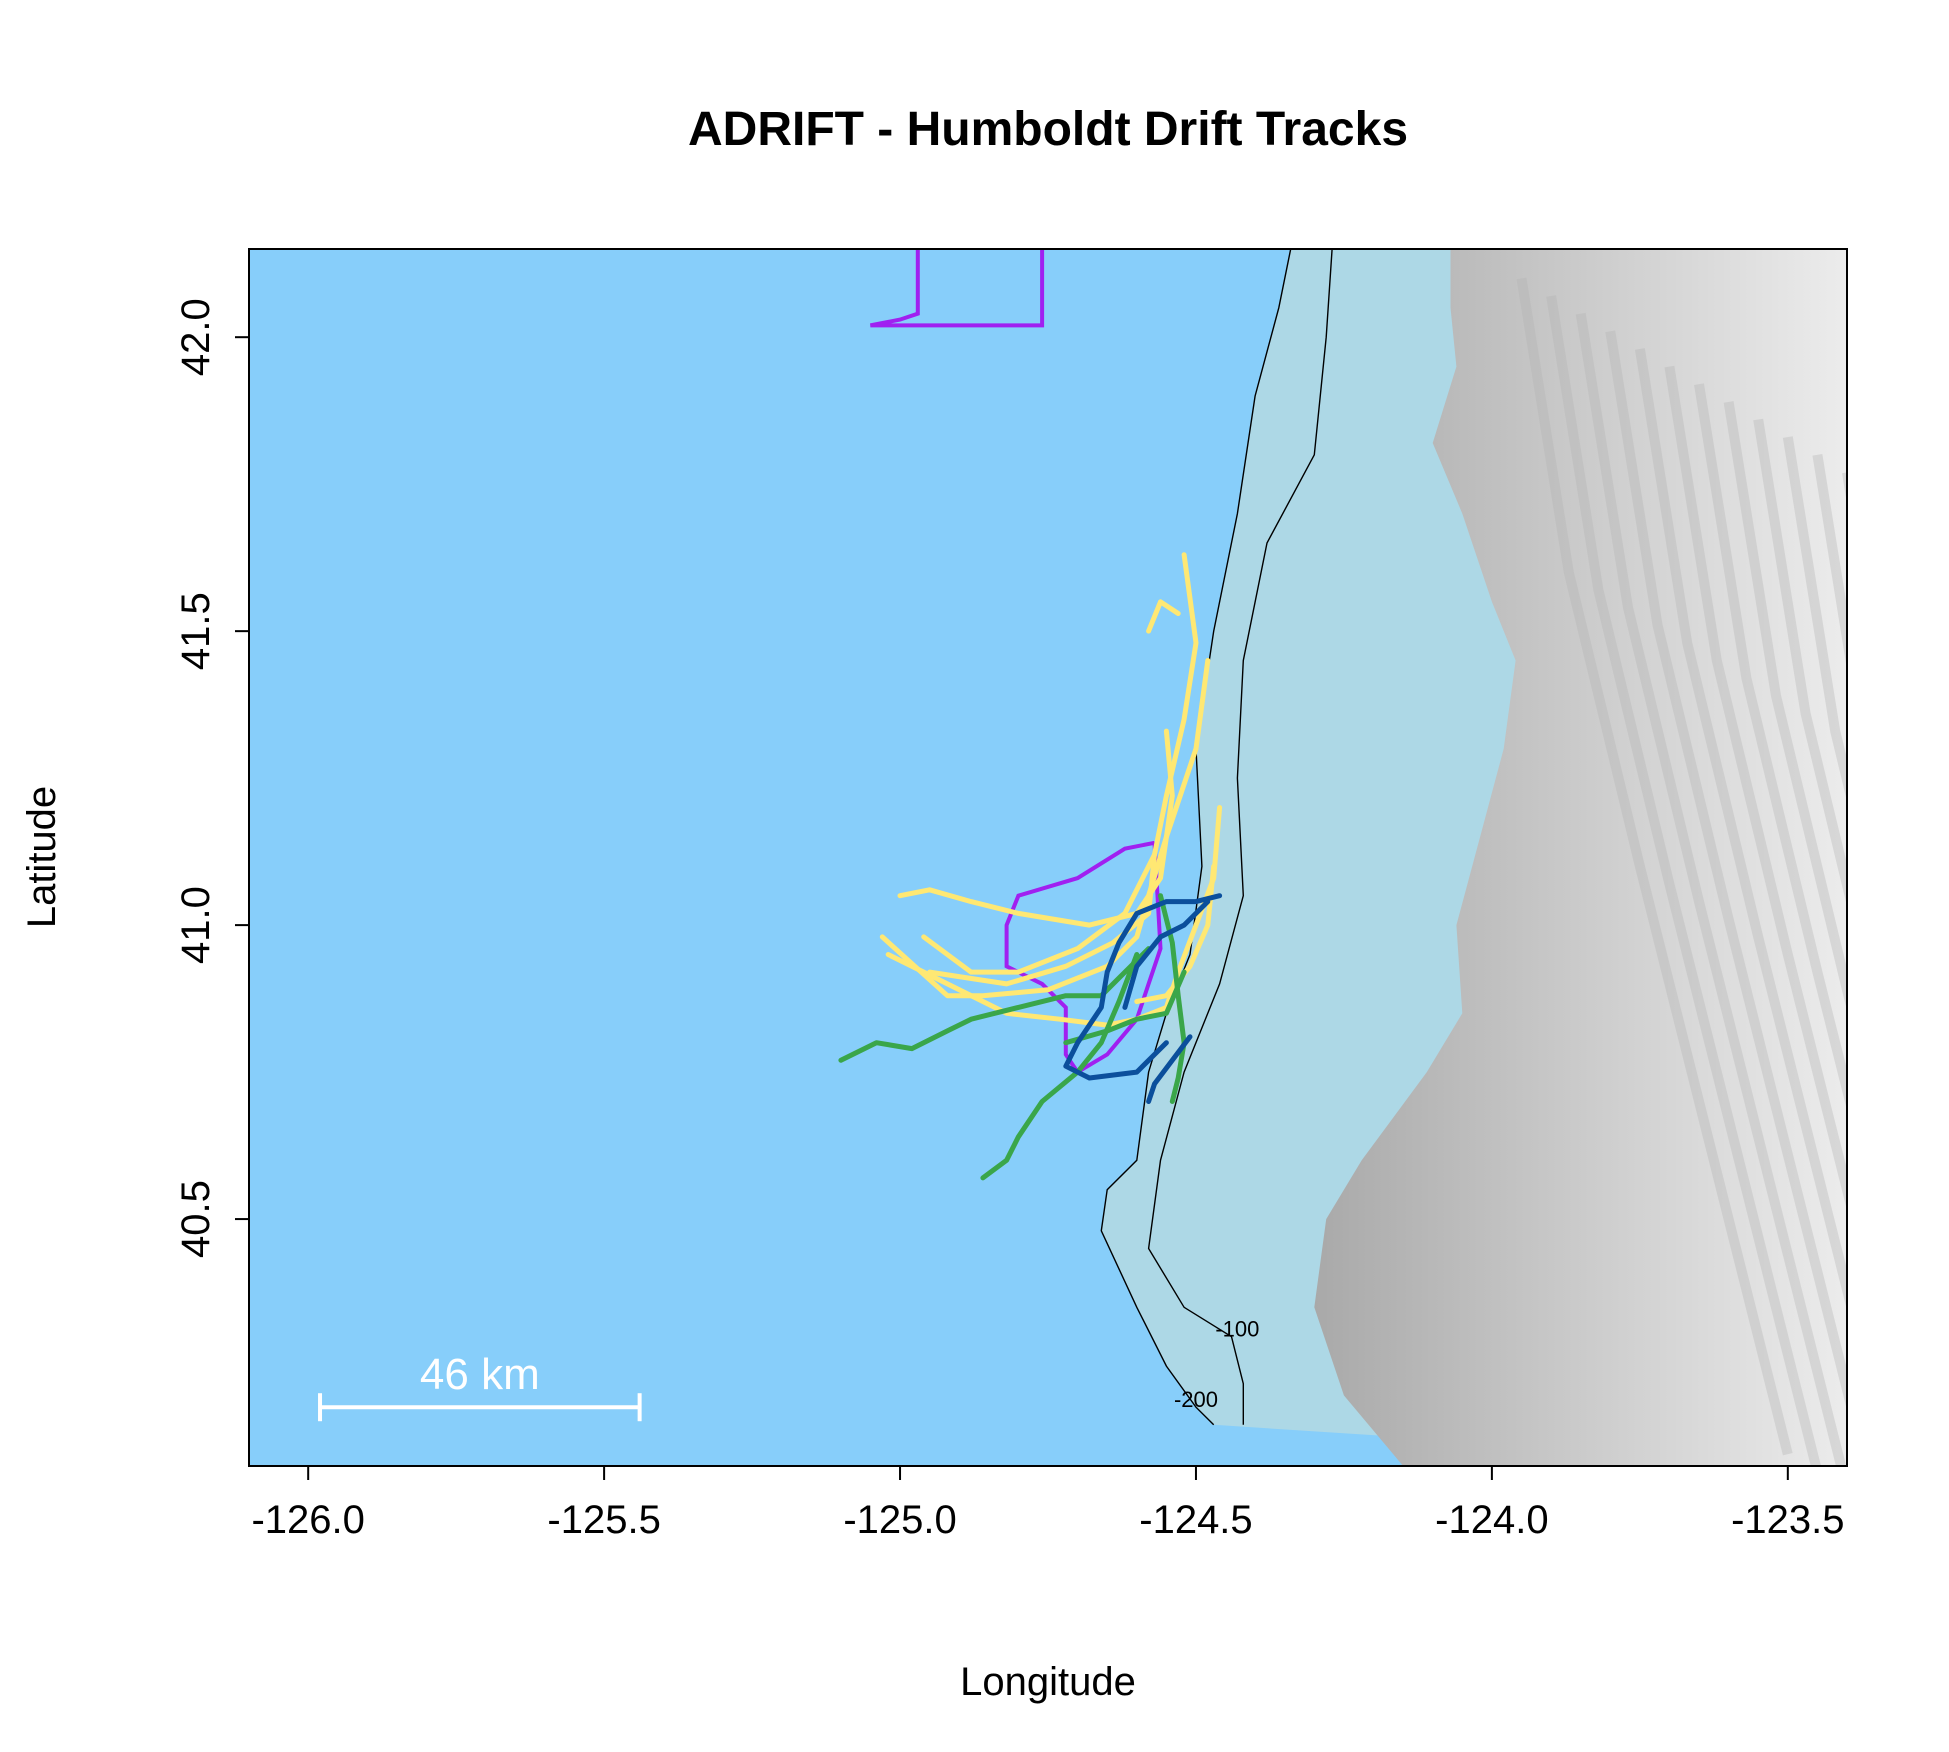 Image resolution: width=1949 pixels, height=1752 pixels. What do you see at coordinates (196, 925) in the screenshot?
I see `y-tick-label: 41.0` at bounding box center [196, 925].